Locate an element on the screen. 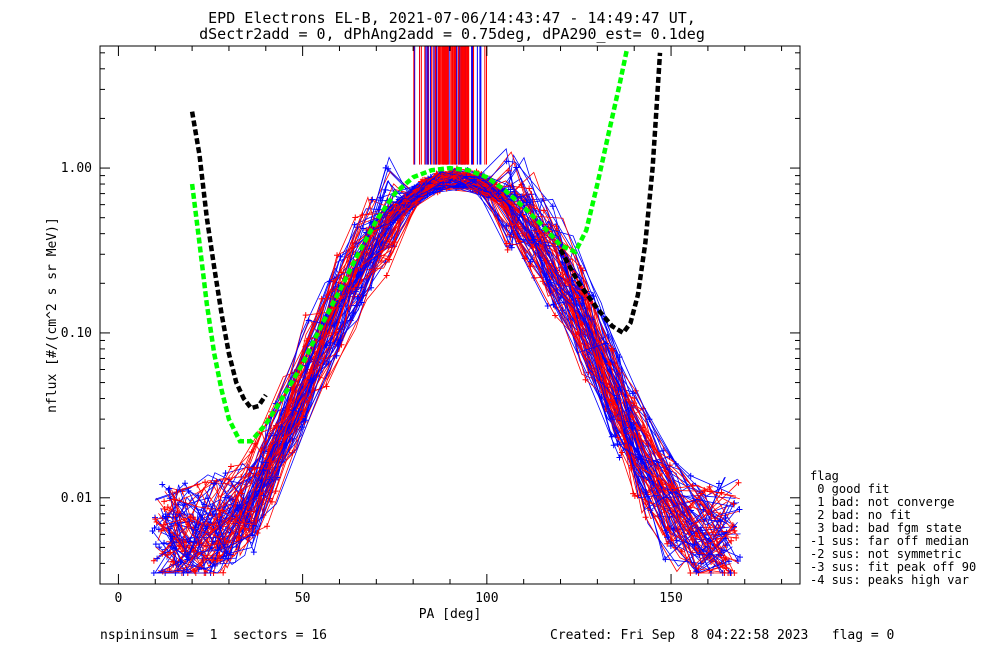 This screenshot has height=650, width=1000. y-axis-label: nflux [#/(cm^2 s sr MeV)] is located at coordinates (52, 315).